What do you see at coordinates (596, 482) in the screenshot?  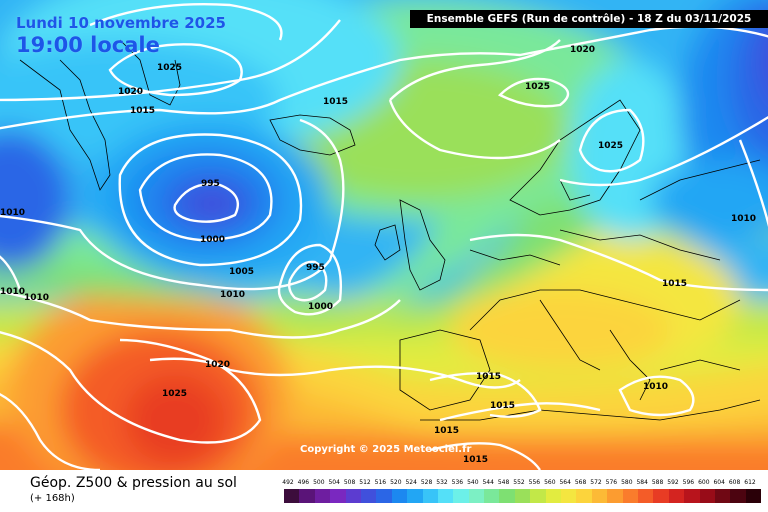 I see `legend-tick-label: 572` at bounding box center [596, 482].